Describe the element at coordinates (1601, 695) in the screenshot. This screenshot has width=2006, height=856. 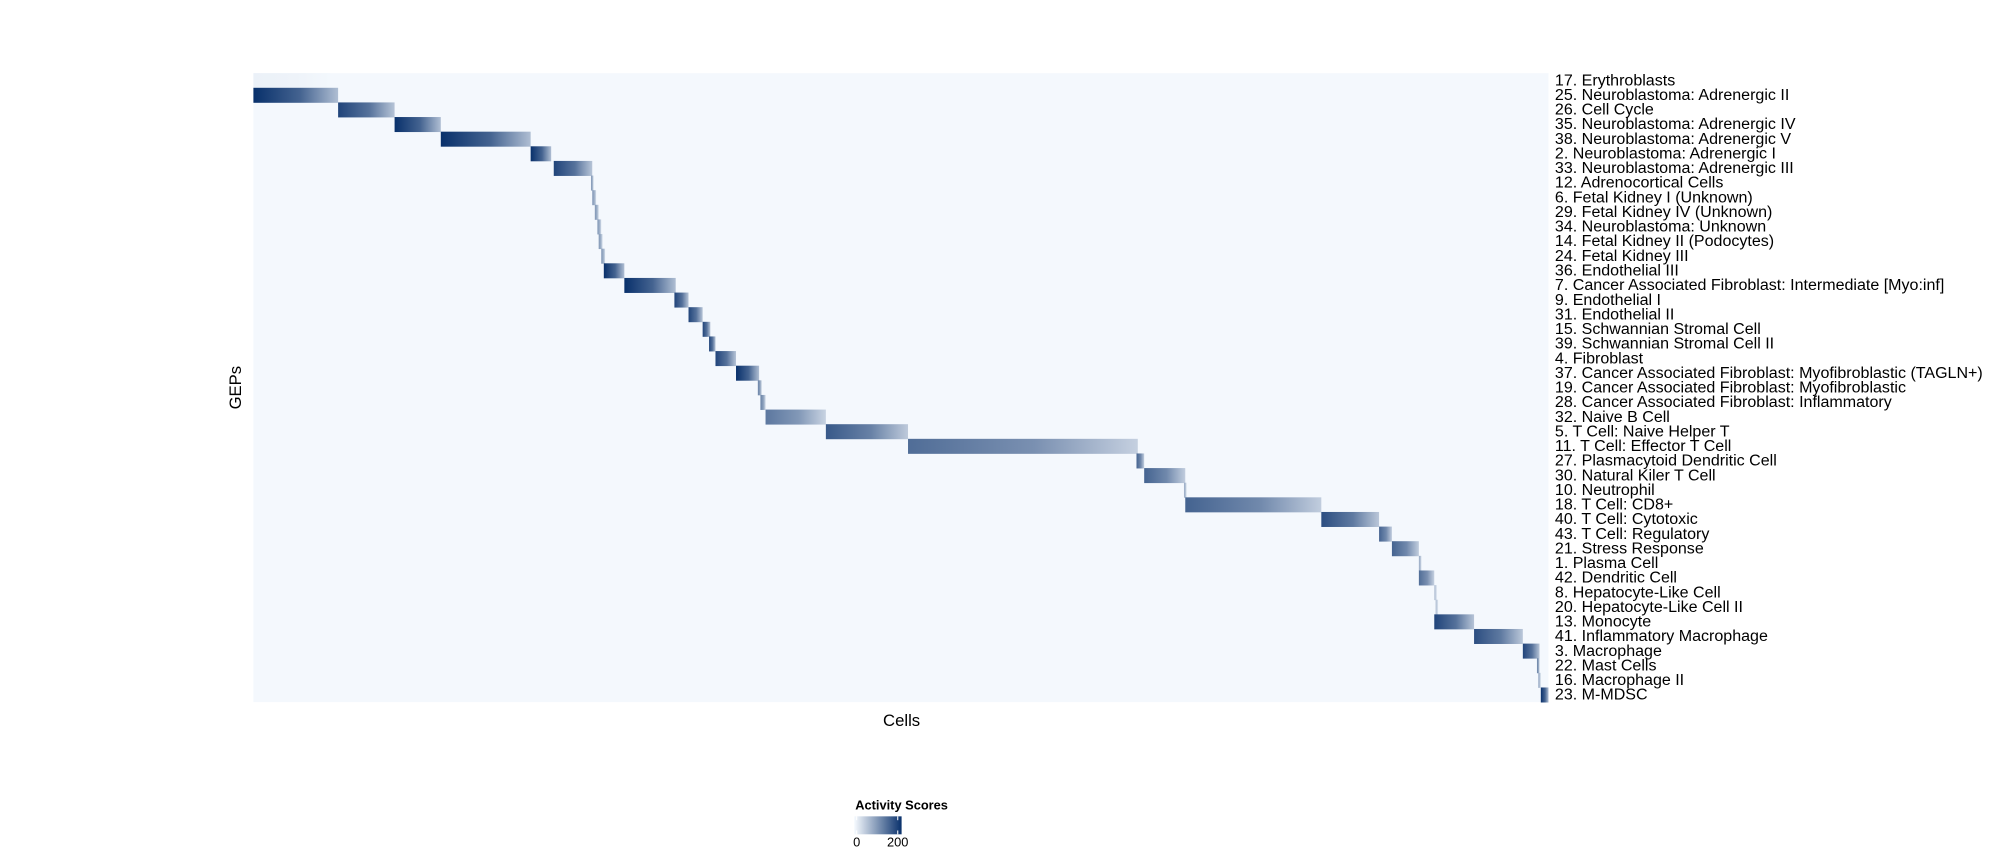
I see `row-label: 23. M-MDSC` at that location.